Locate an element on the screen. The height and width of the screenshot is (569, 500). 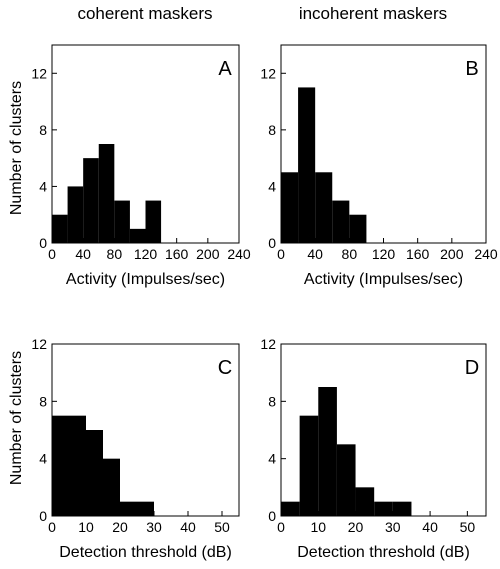
y-axis-label-bottom: Number of clusters is located at coordinates (16, 418).